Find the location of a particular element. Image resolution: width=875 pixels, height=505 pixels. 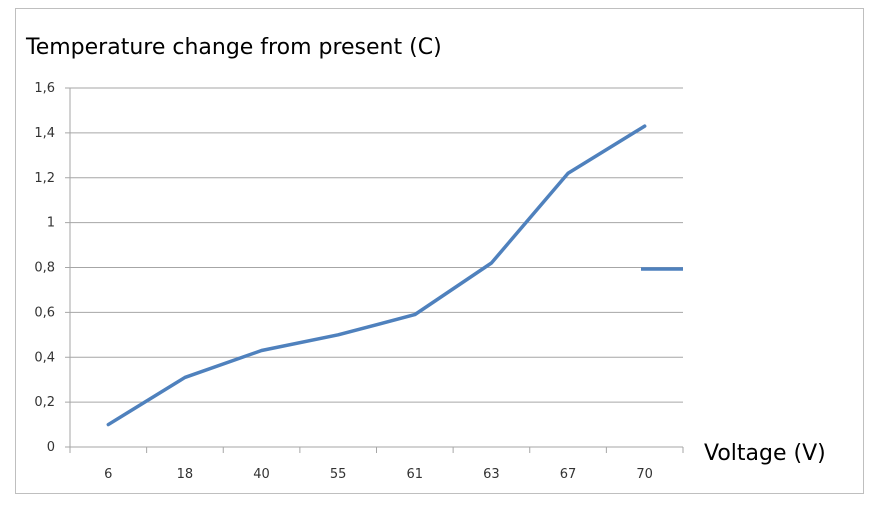

x-tick-label: 6 is located at coordinates (108, 474).